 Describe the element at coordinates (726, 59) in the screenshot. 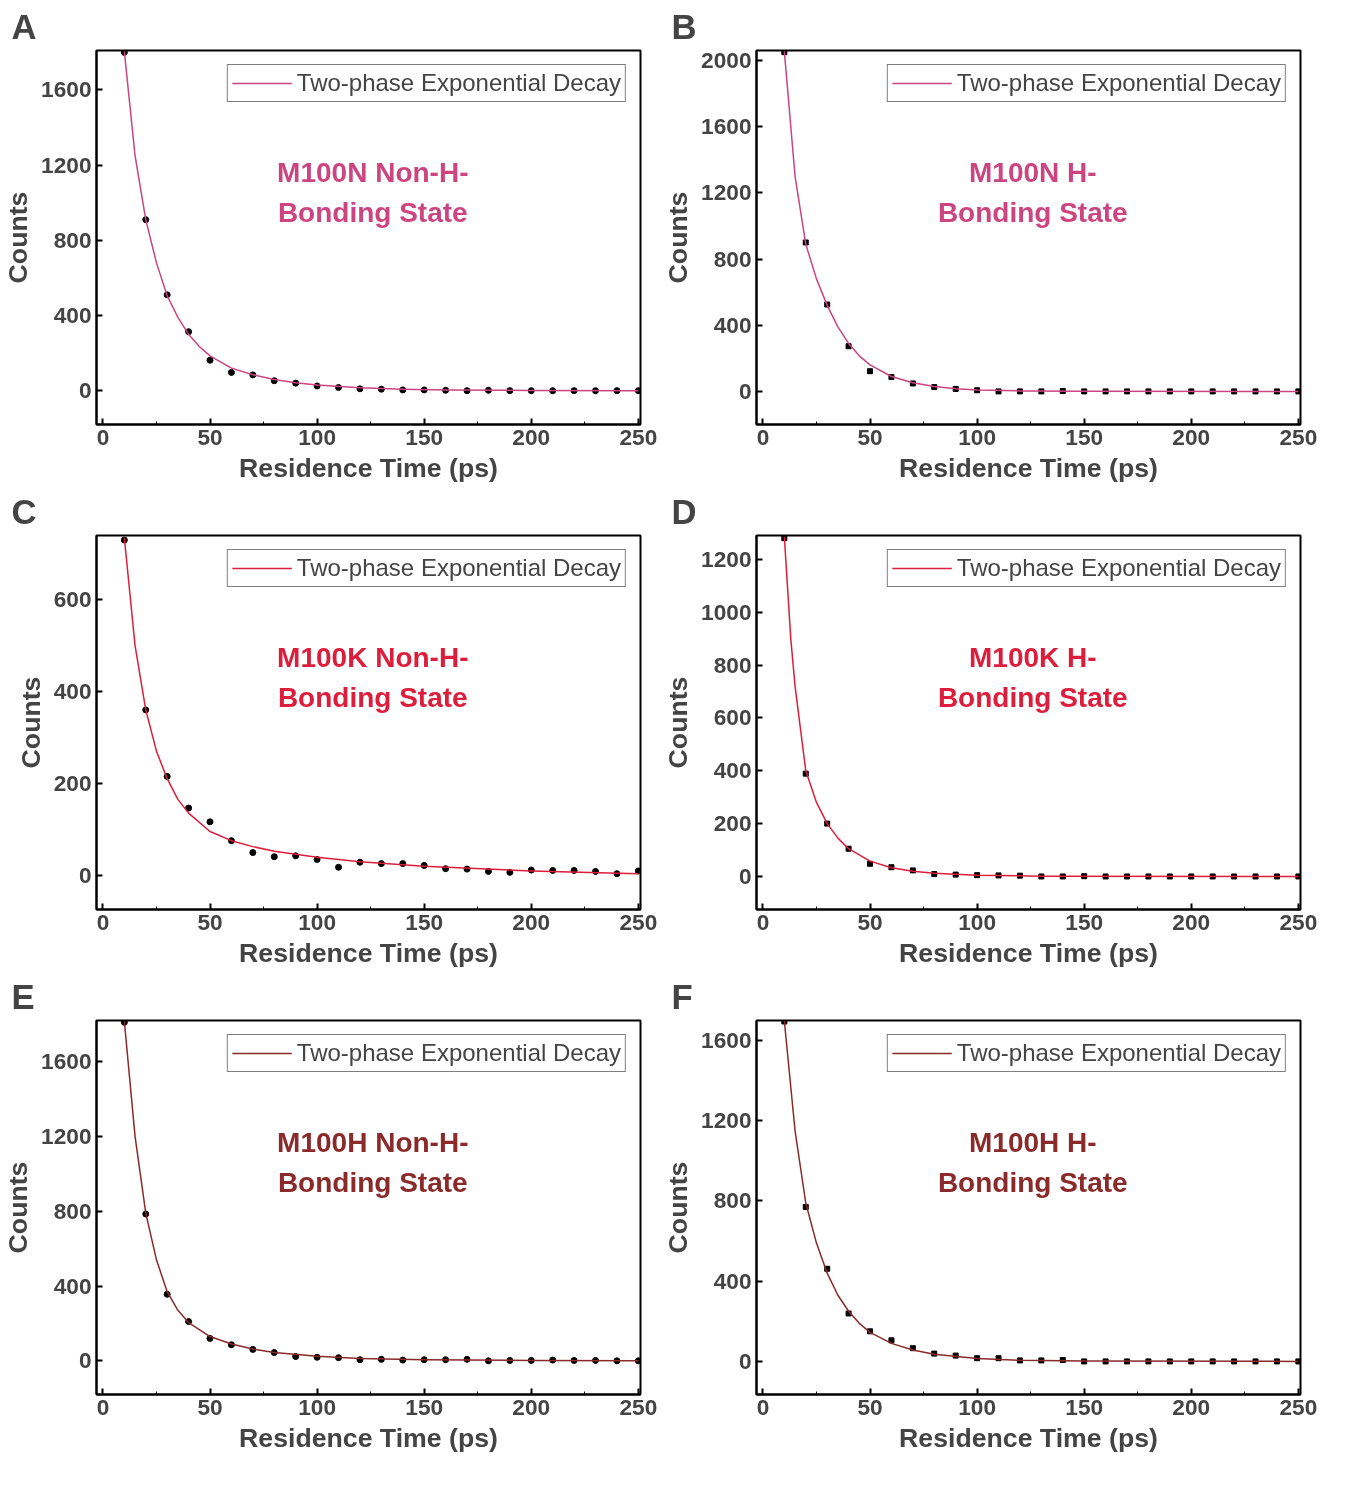

I see `y-tick-label: 2000` at that location.